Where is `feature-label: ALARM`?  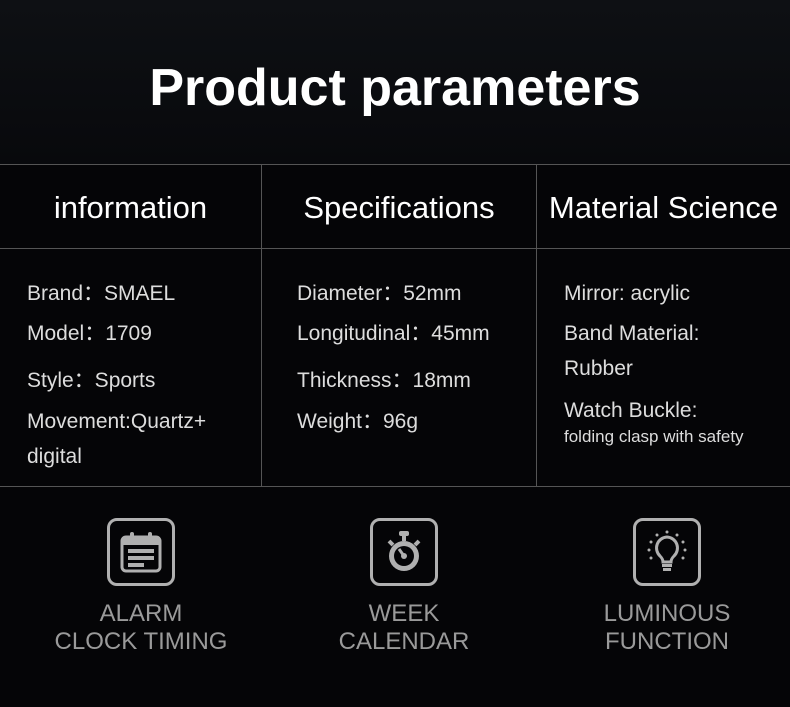
feature-label: ALARM is located at coordinates (141, 613).